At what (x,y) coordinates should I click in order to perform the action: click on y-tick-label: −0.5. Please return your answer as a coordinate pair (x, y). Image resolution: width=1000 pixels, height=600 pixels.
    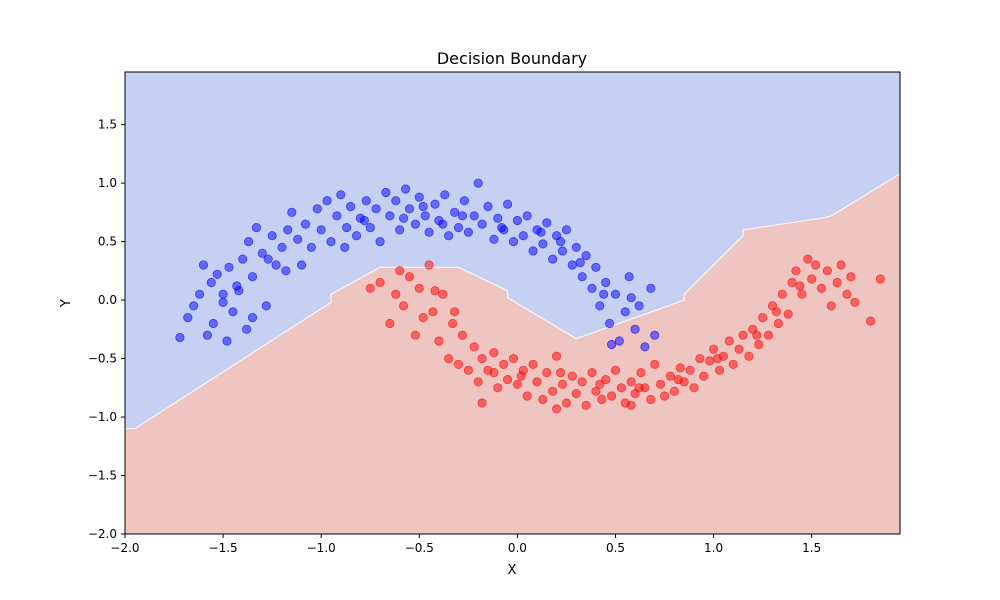
    Looking at the image, I should click on (102, 359).